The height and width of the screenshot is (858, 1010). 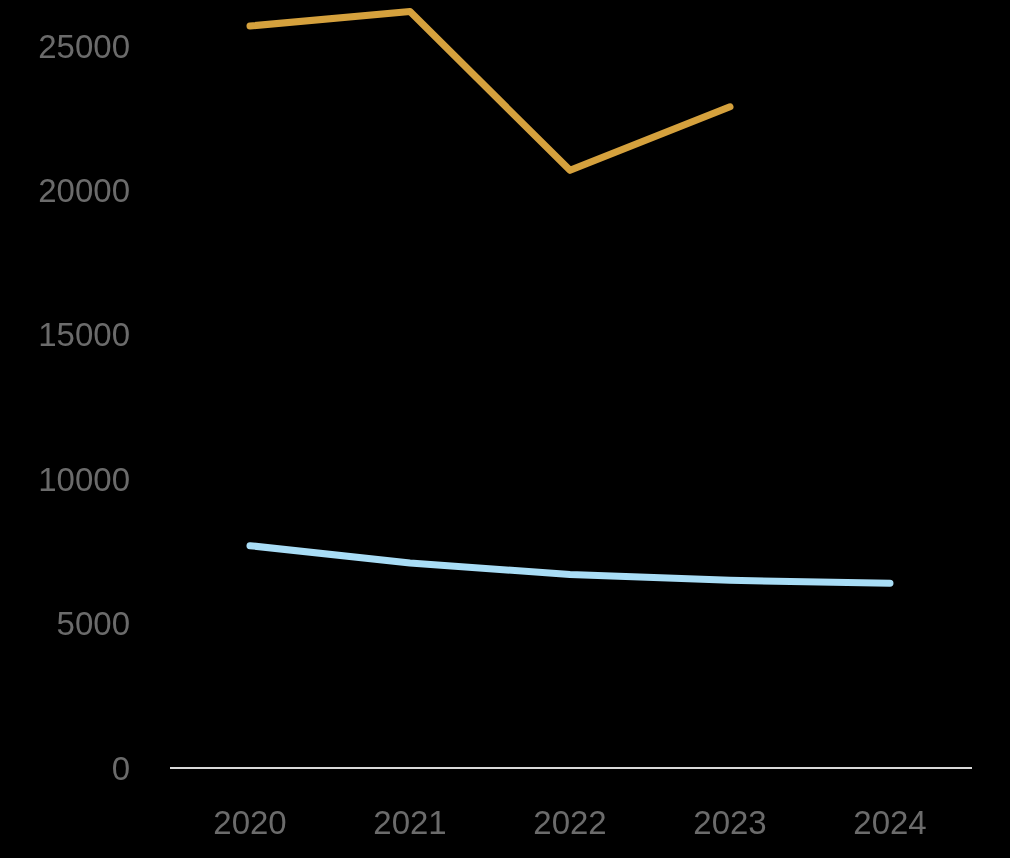 What do you see at coordinates (84, 335) in the screenshot?
I see `y-tick-label: 15000` at bounding box center [84, 335].